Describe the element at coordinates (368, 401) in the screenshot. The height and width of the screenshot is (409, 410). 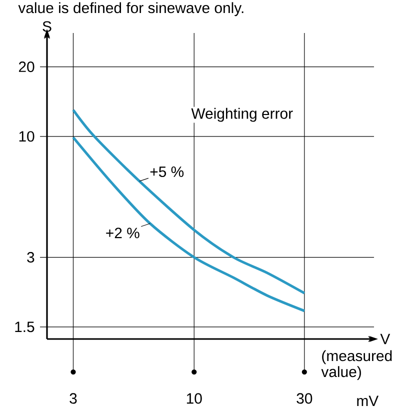
I see `text: mV` at that location.